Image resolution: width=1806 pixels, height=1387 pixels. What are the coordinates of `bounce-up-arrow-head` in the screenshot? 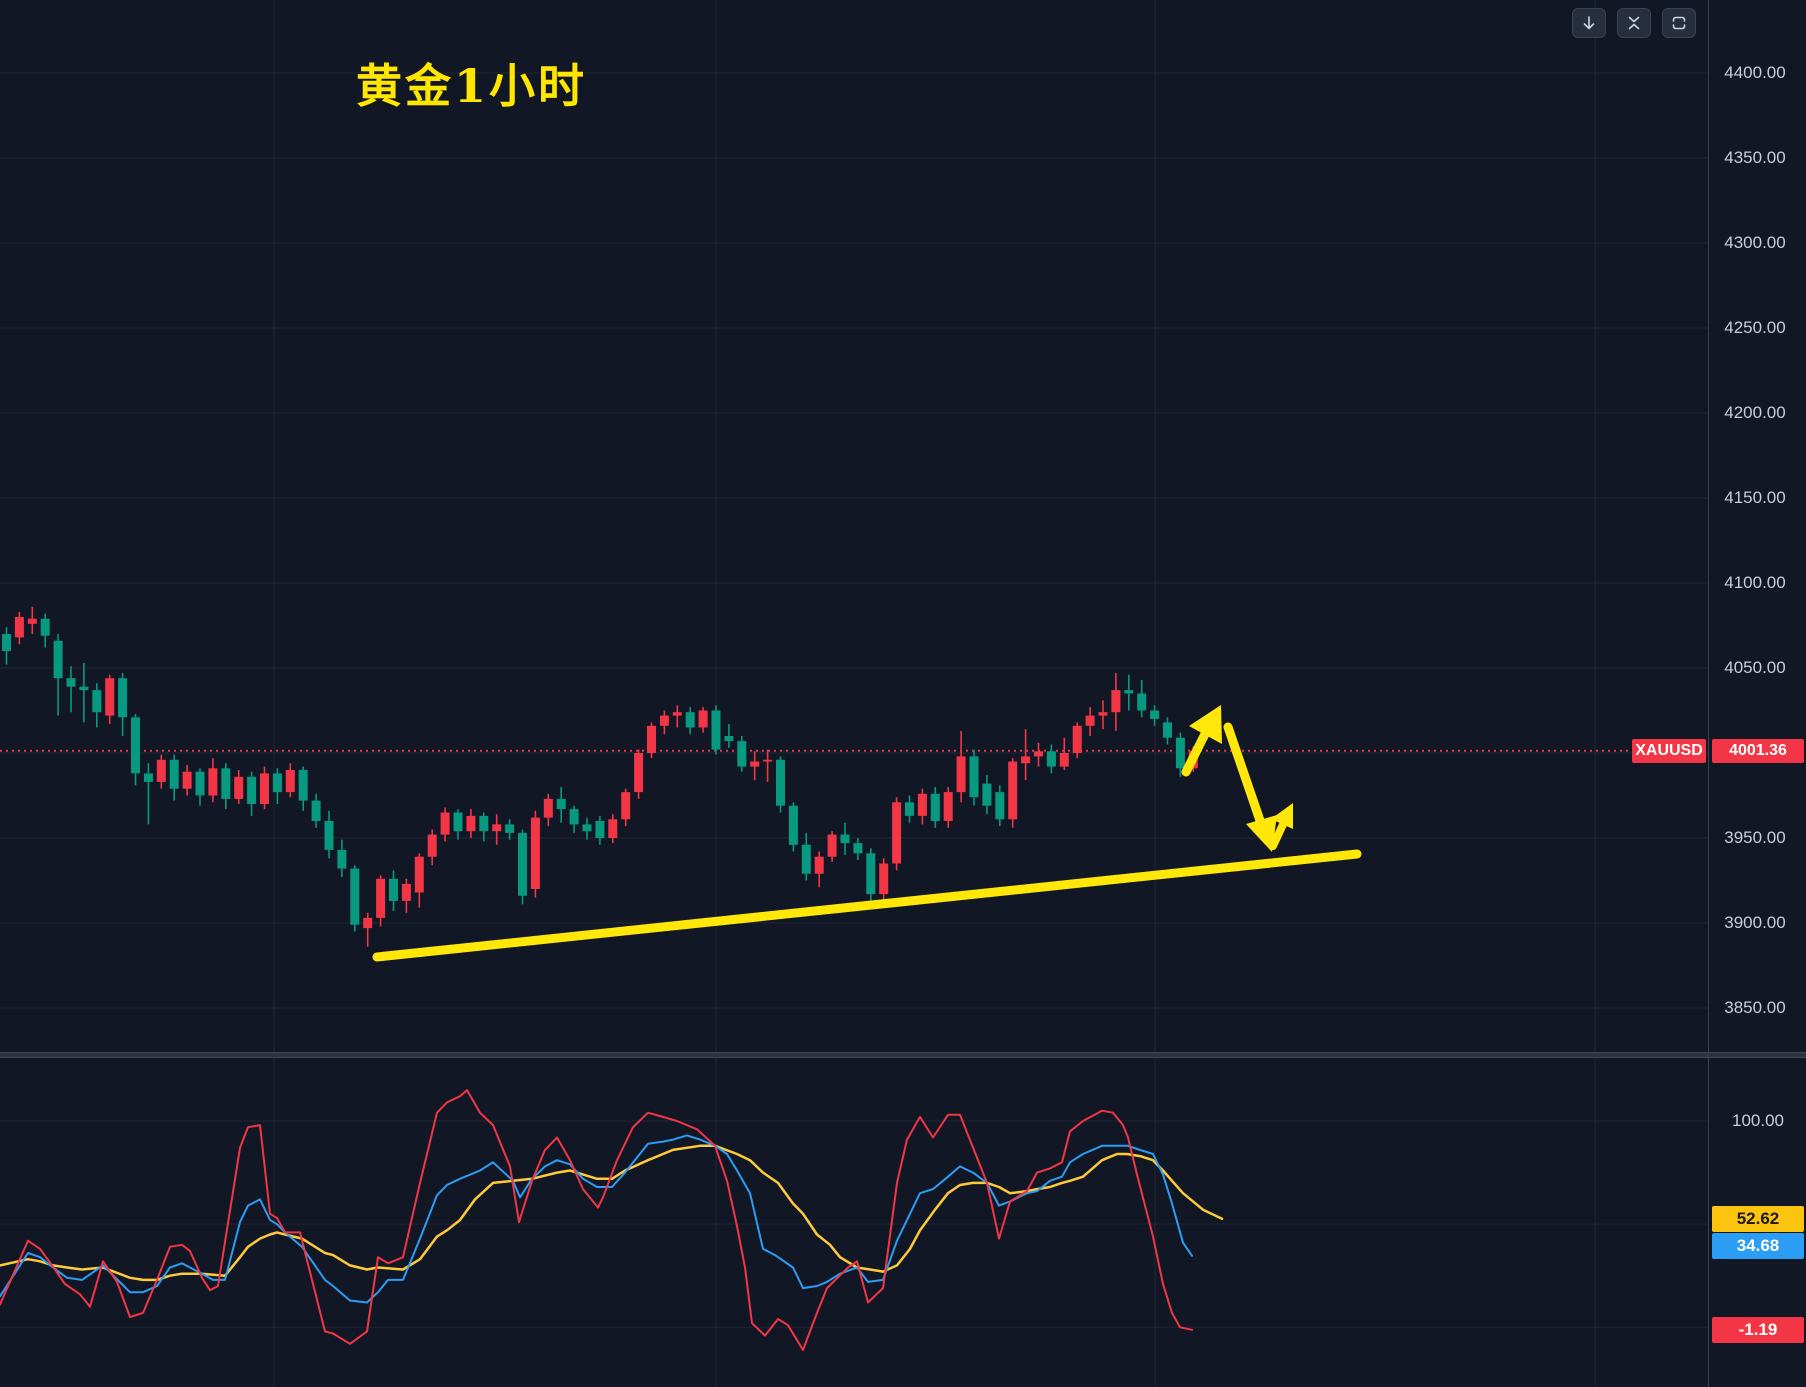 It's located at (1282, 816).